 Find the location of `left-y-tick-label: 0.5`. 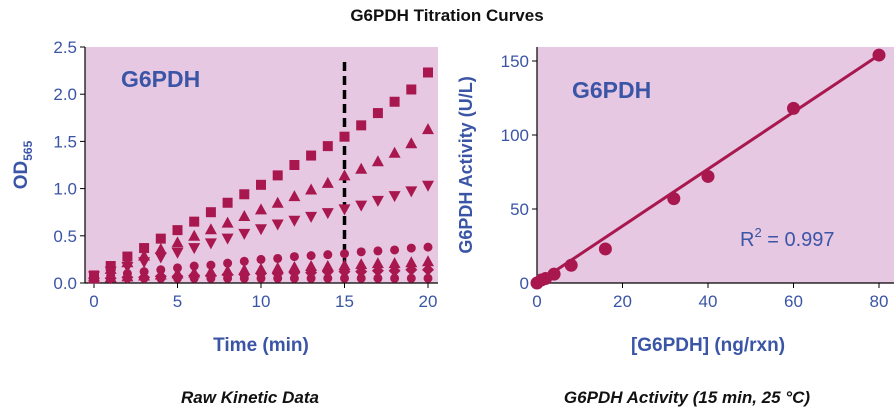

left-y-tick-label: 0.5 is located at coordinates (65, 236).